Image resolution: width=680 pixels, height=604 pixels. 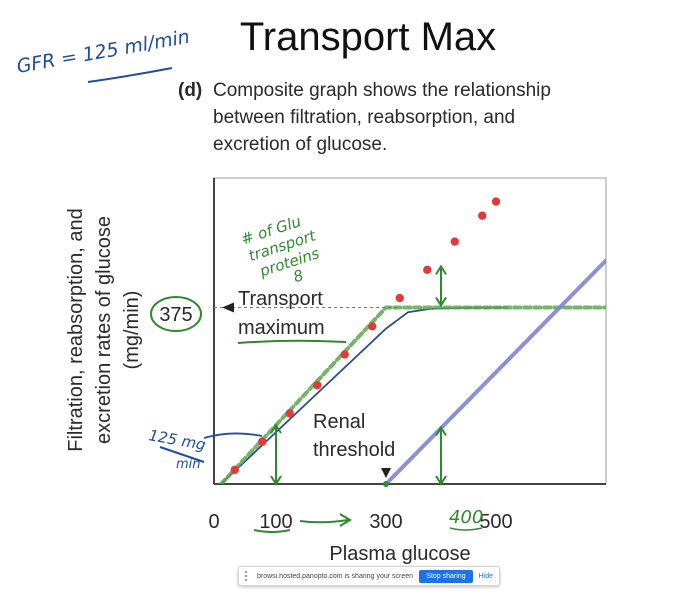 What do you see at coordinates (339, 422) in the screenshot?
I see `renal-threshold-line-1: Renal` at bounding box center [339, 422].